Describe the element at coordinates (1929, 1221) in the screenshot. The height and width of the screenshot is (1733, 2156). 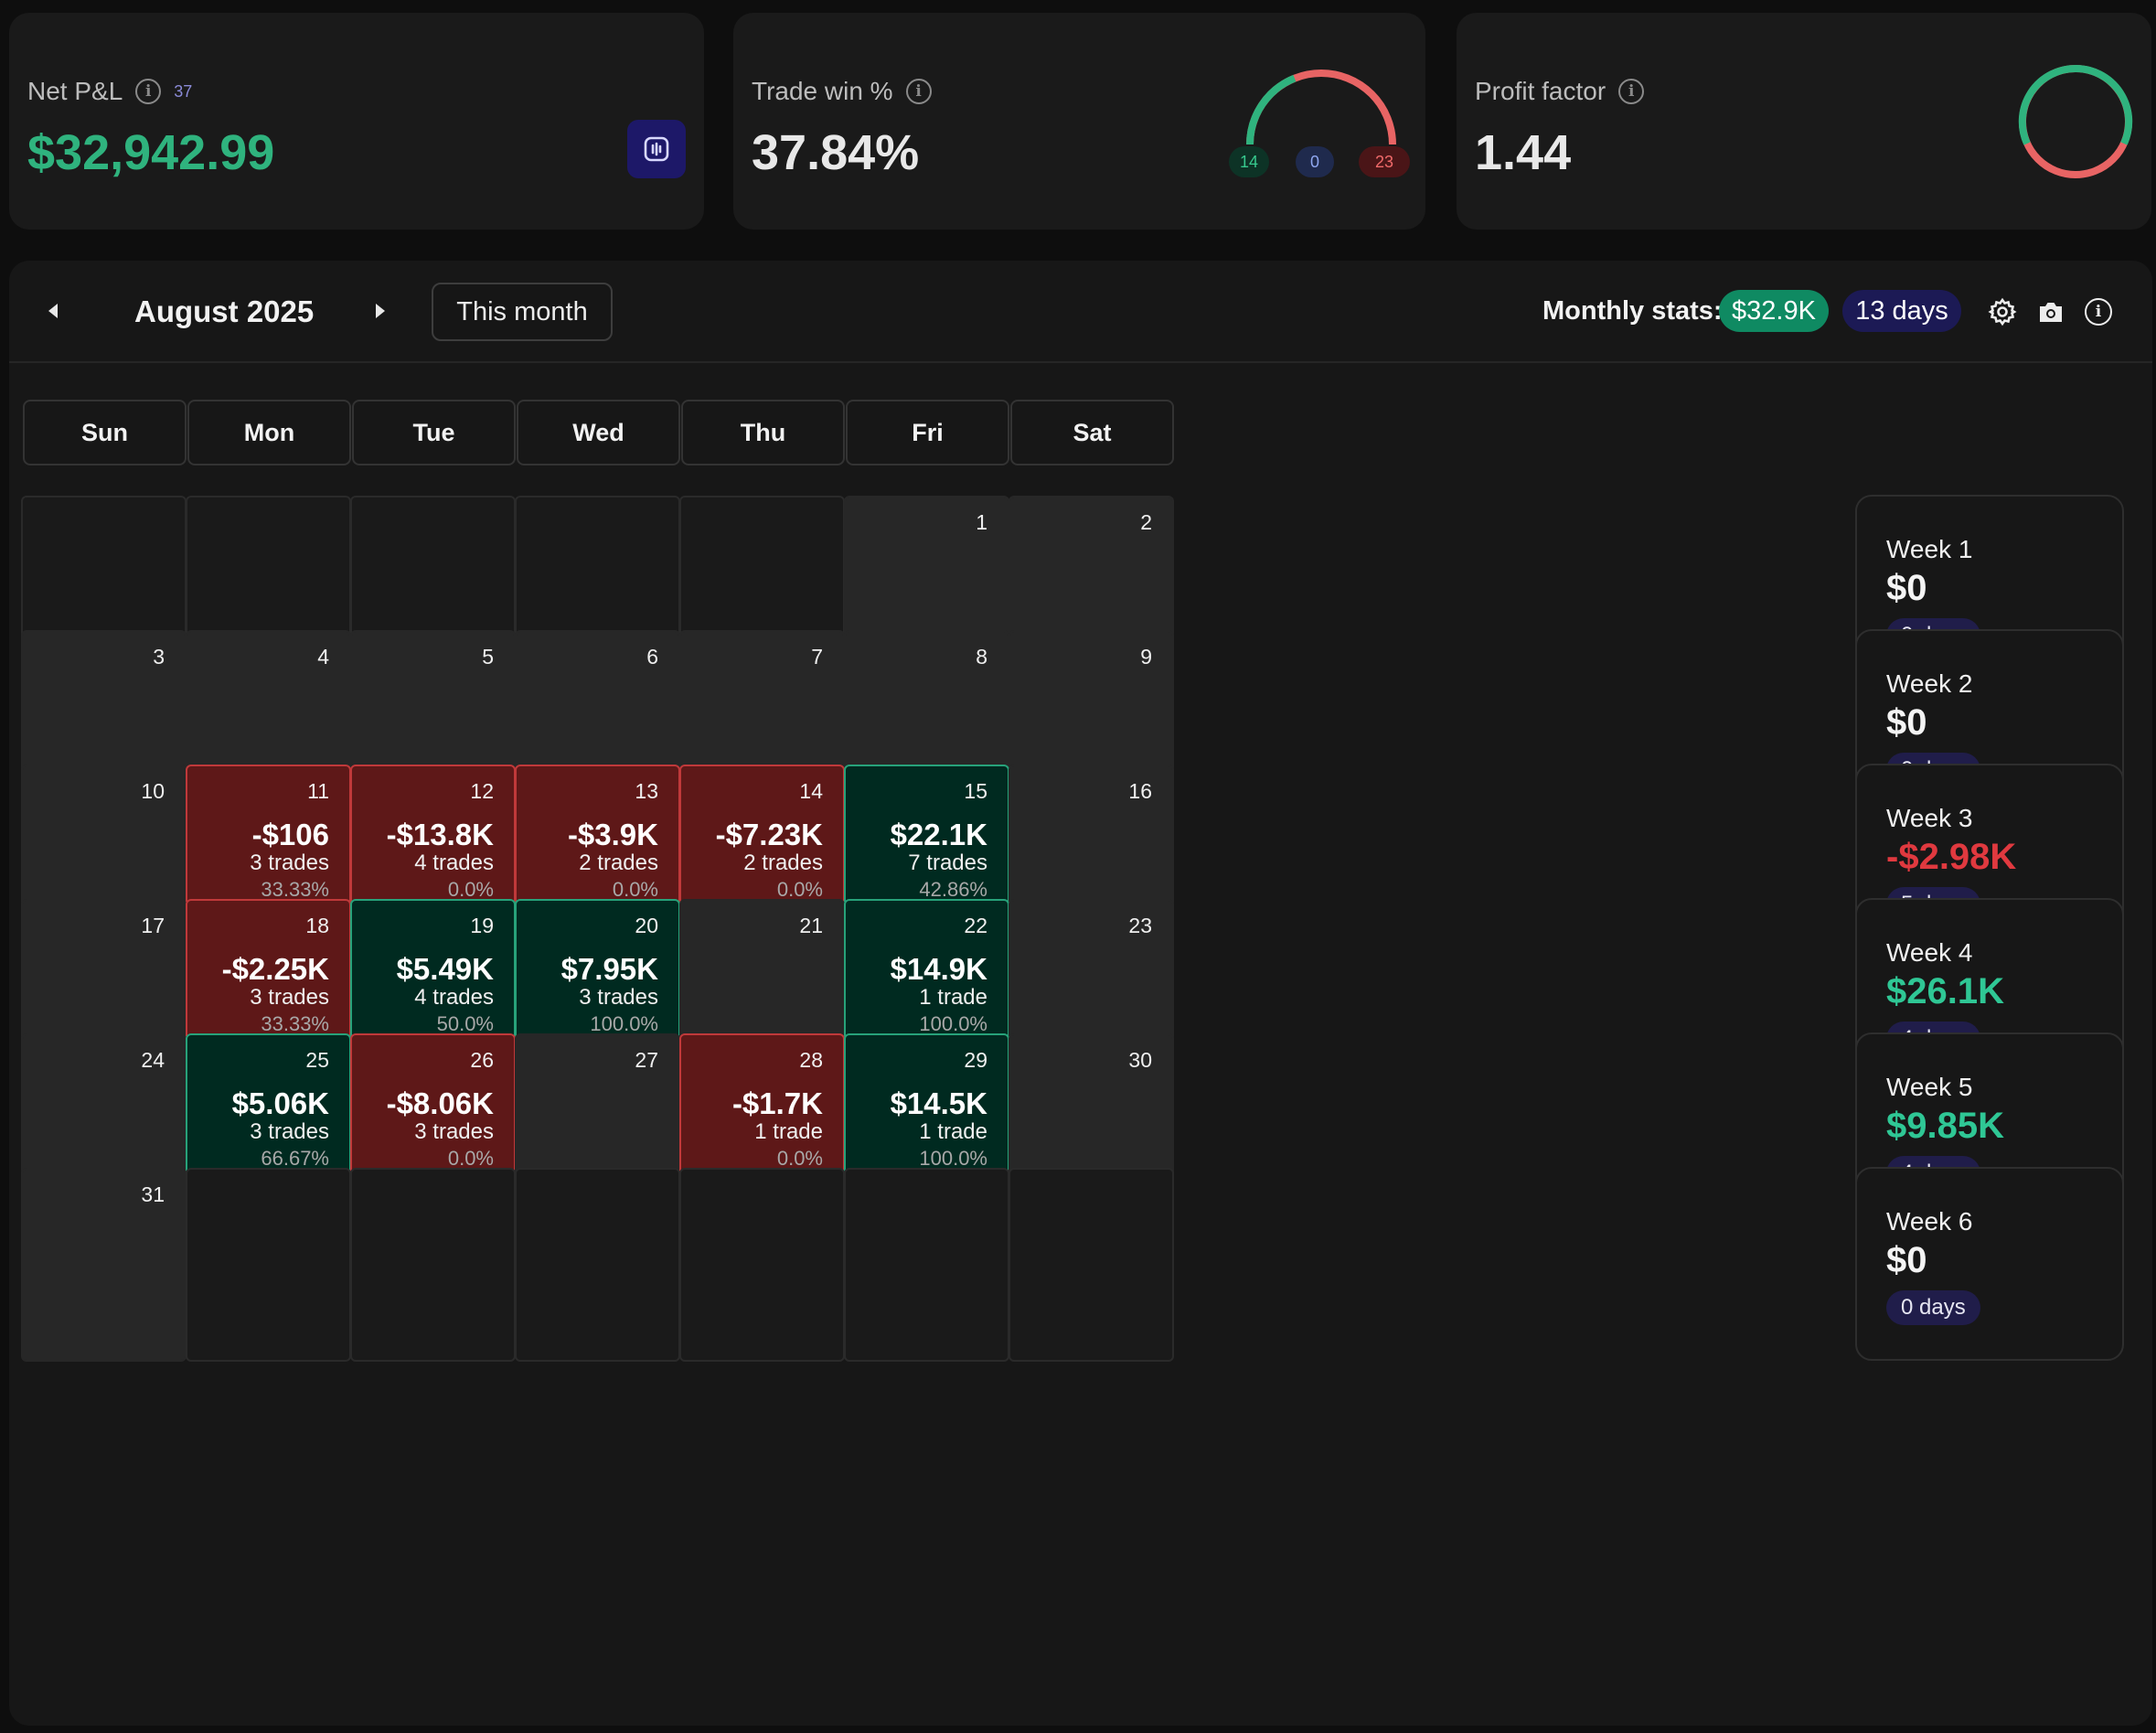
I see `week-label: Week 6` at that location.